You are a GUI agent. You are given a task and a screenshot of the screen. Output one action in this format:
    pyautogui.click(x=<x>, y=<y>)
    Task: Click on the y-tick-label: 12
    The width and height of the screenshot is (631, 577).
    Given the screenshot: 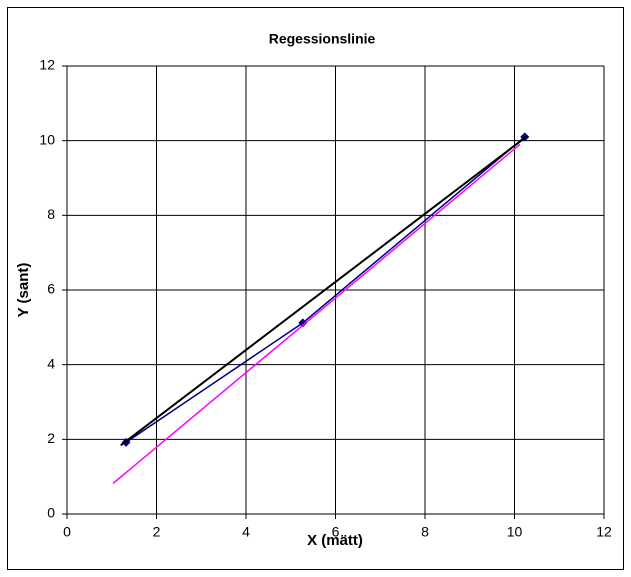 What is the action you would take?
    pyautogui.click(x=47, y=65)
    